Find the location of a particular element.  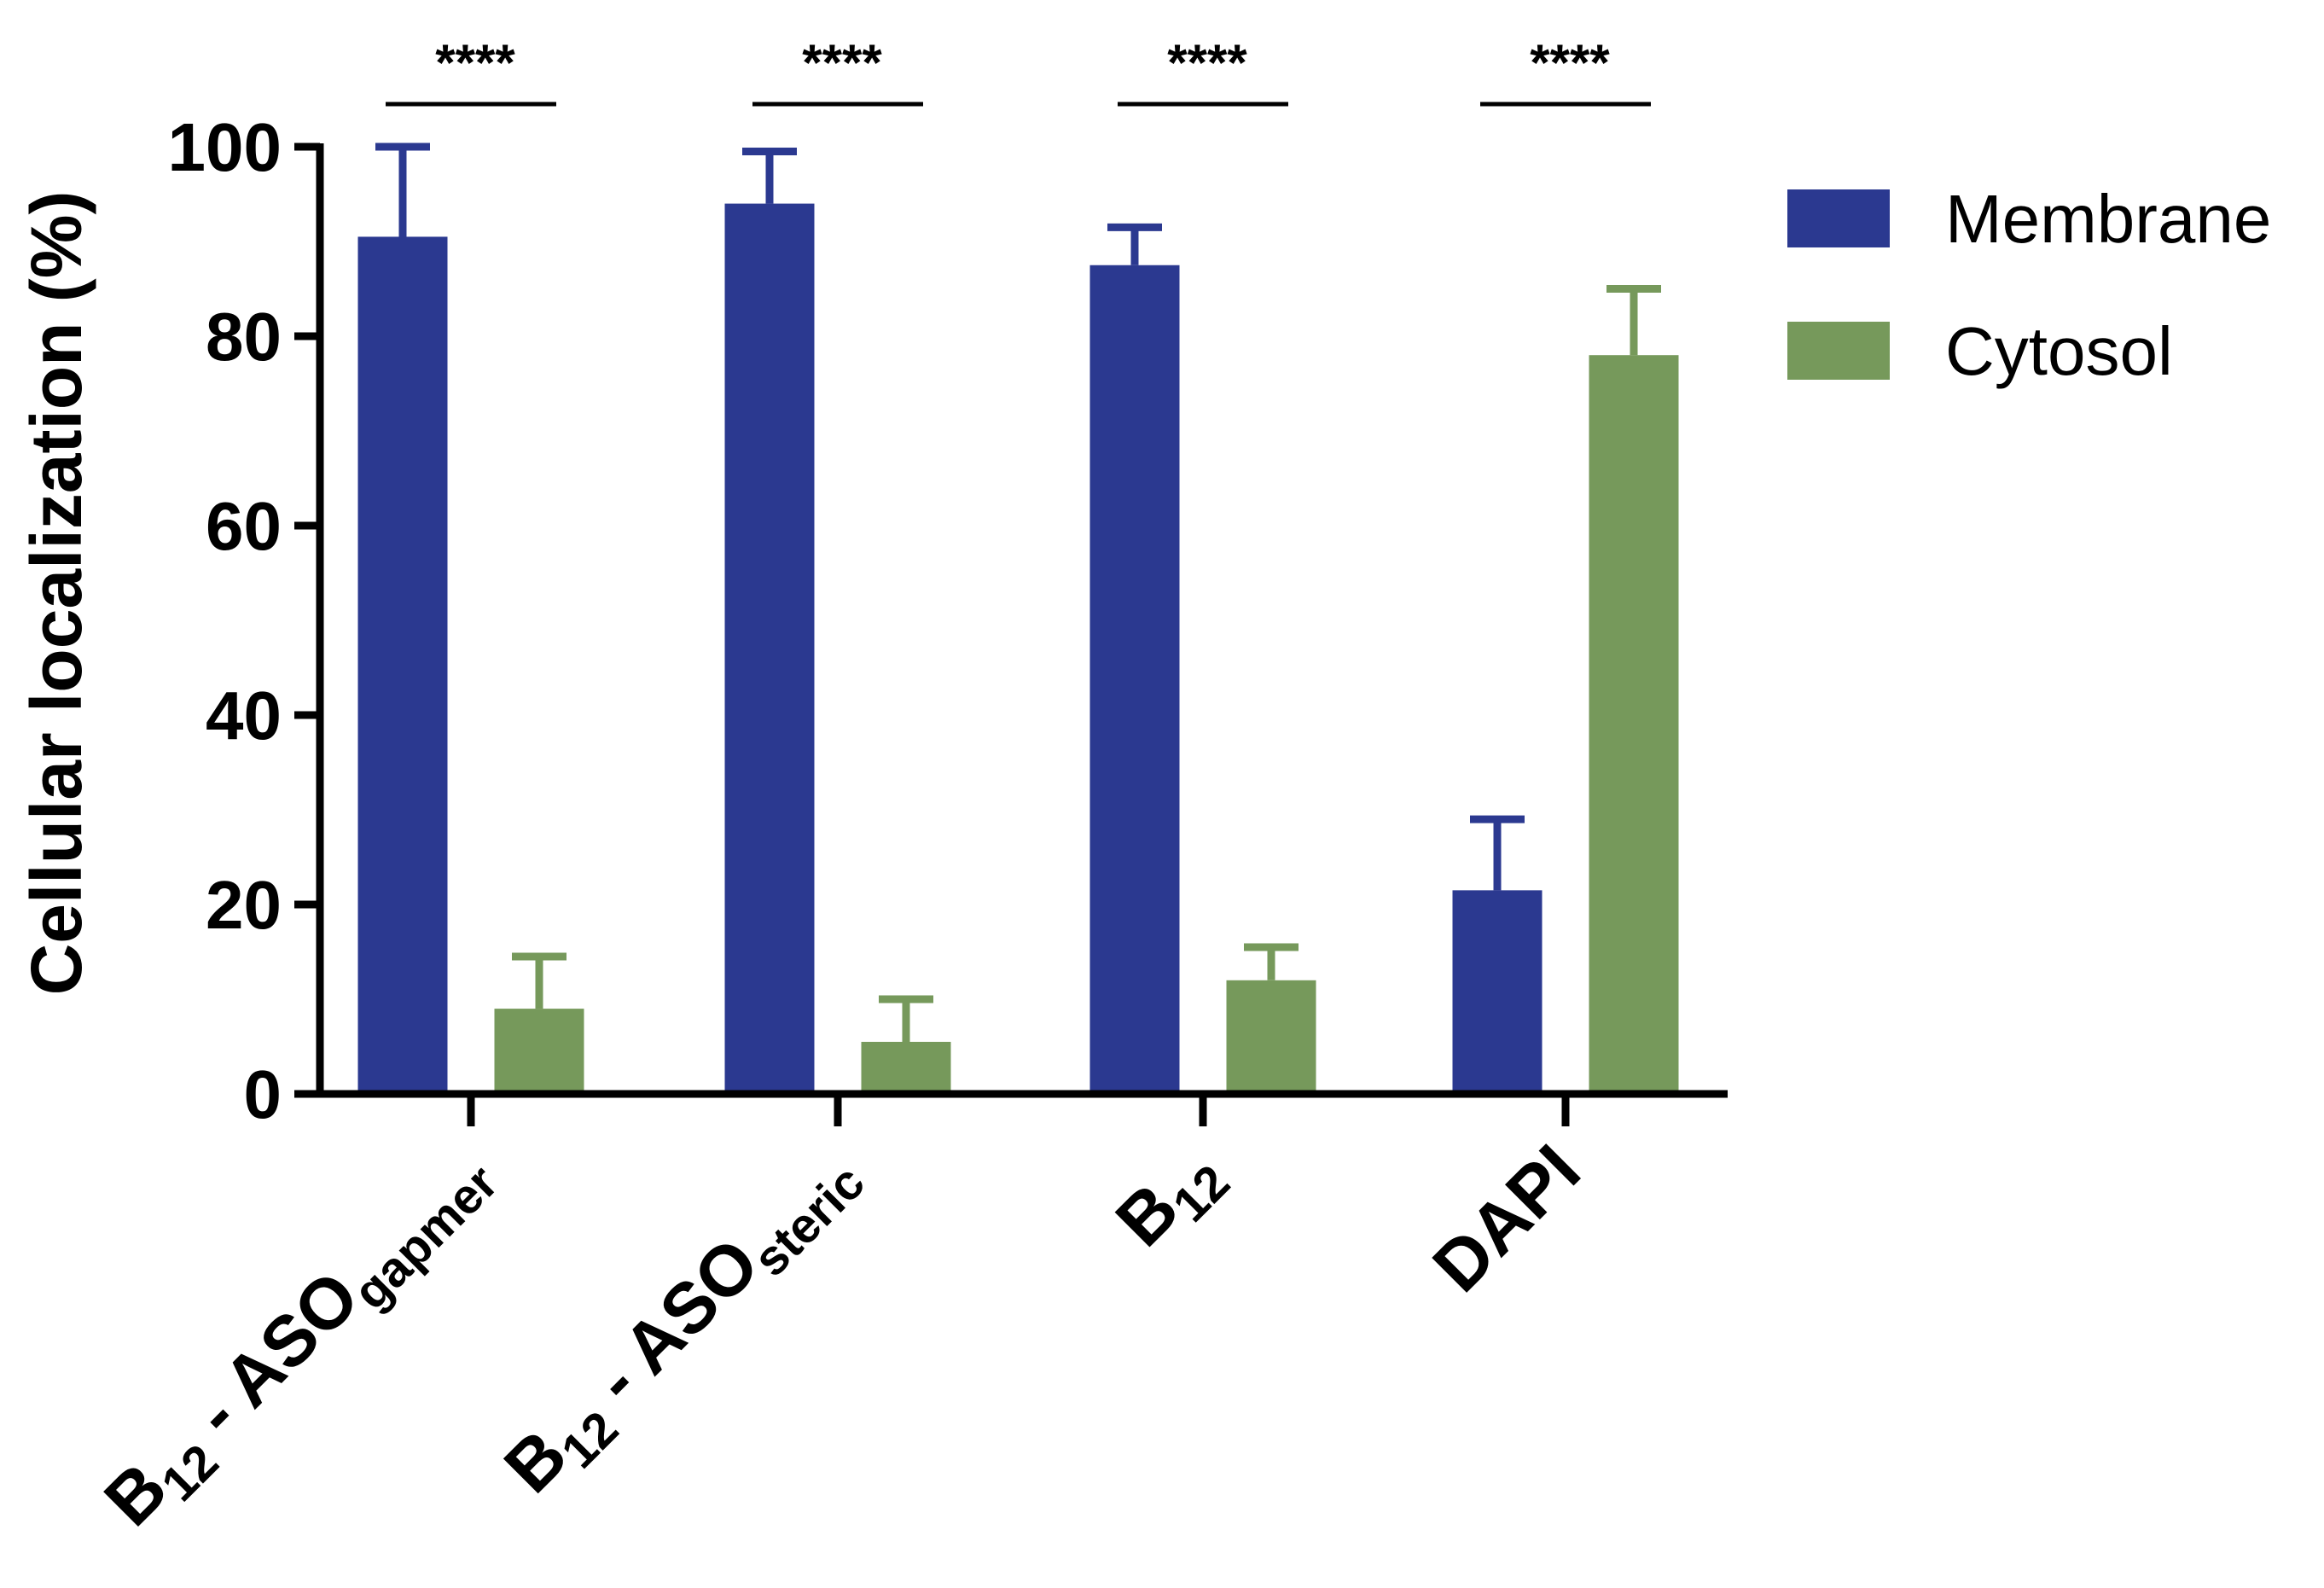

x-category-label-1: B12 - ASOsteric is located at coordinates (682, 1322).